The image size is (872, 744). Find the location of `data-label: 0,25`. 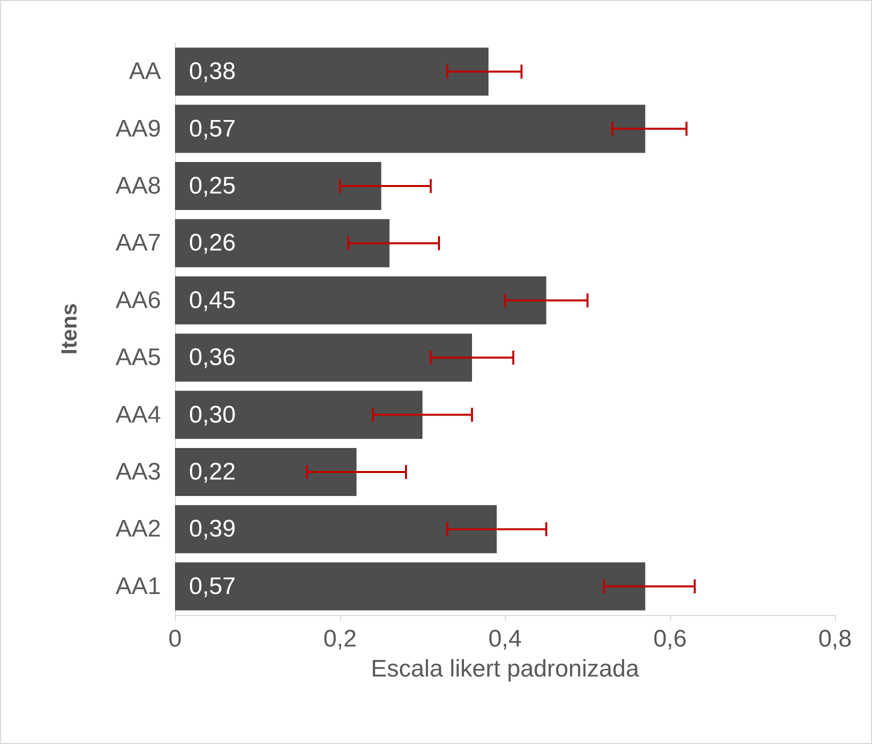

data-label: 0,25 is located at coordinates (212, 186).